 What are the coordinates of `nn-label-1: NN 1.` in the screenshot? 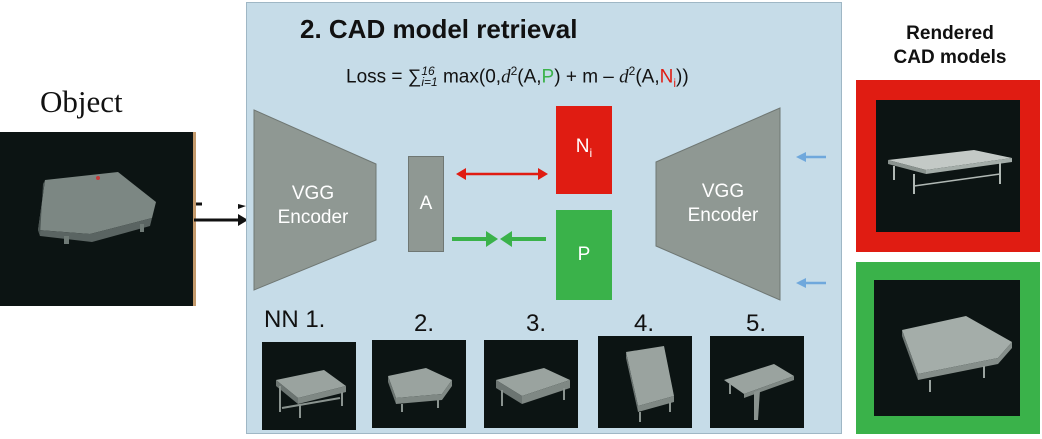 It's located at (295, 319).